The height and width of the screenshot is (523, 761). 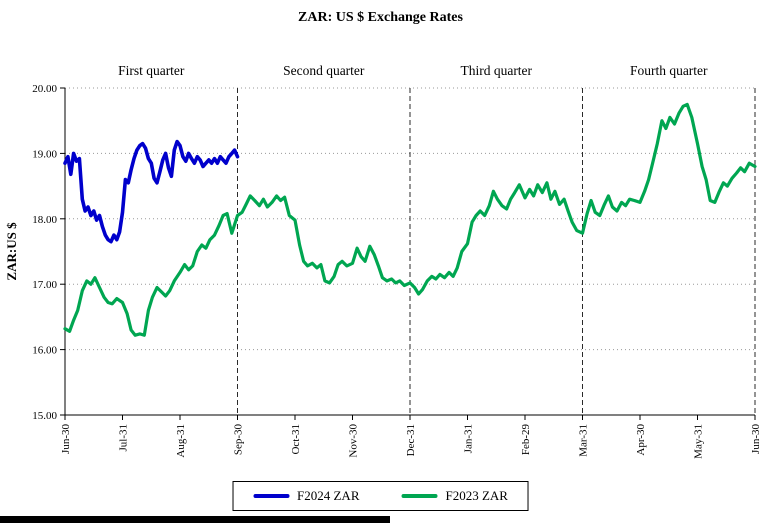 I want to click on legend: F2024 ZAR F2023 ZAR, so click(x=380, y=496).